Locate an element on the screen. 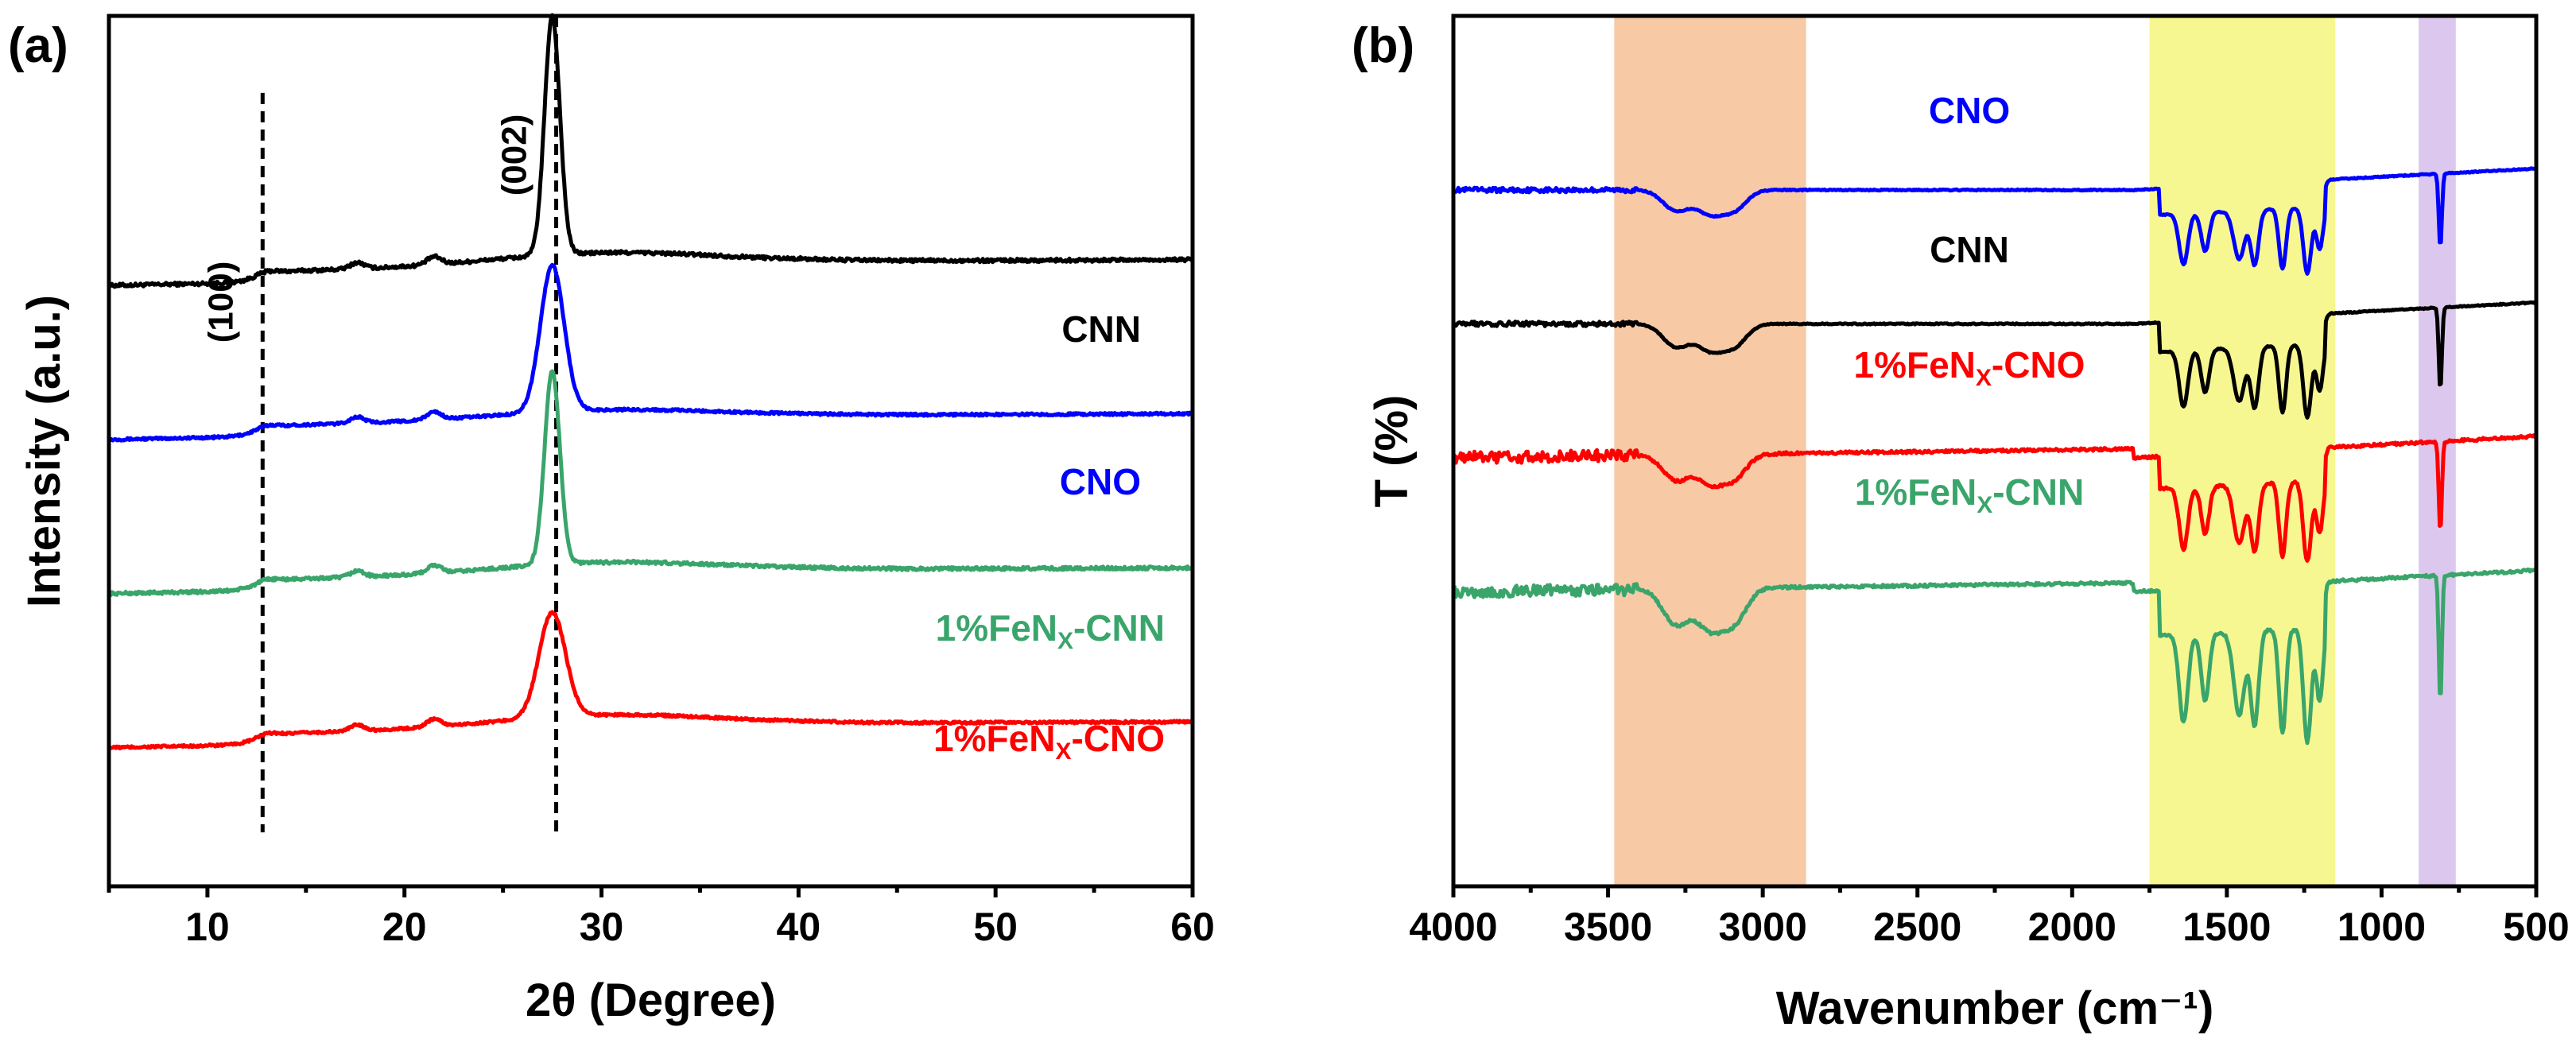  x-tick-label: 2500 is located at coordinates (1917, 927).